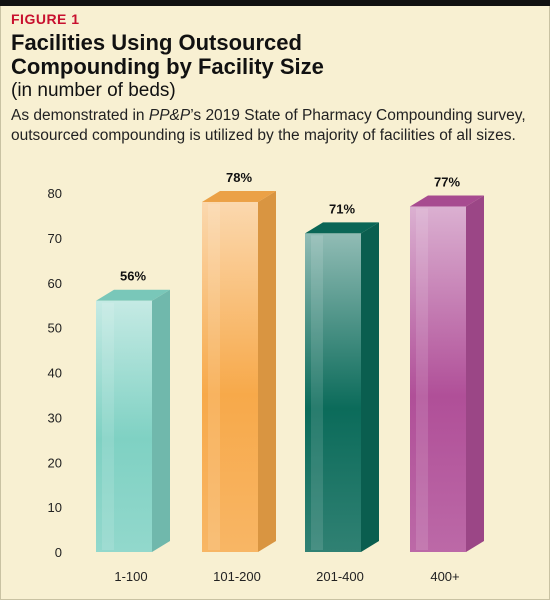 This screenshot has width=550, height=600. Describe the element at coordinates (55, 328) in the screenshot. I see `y-tick-label: 50` at that location.